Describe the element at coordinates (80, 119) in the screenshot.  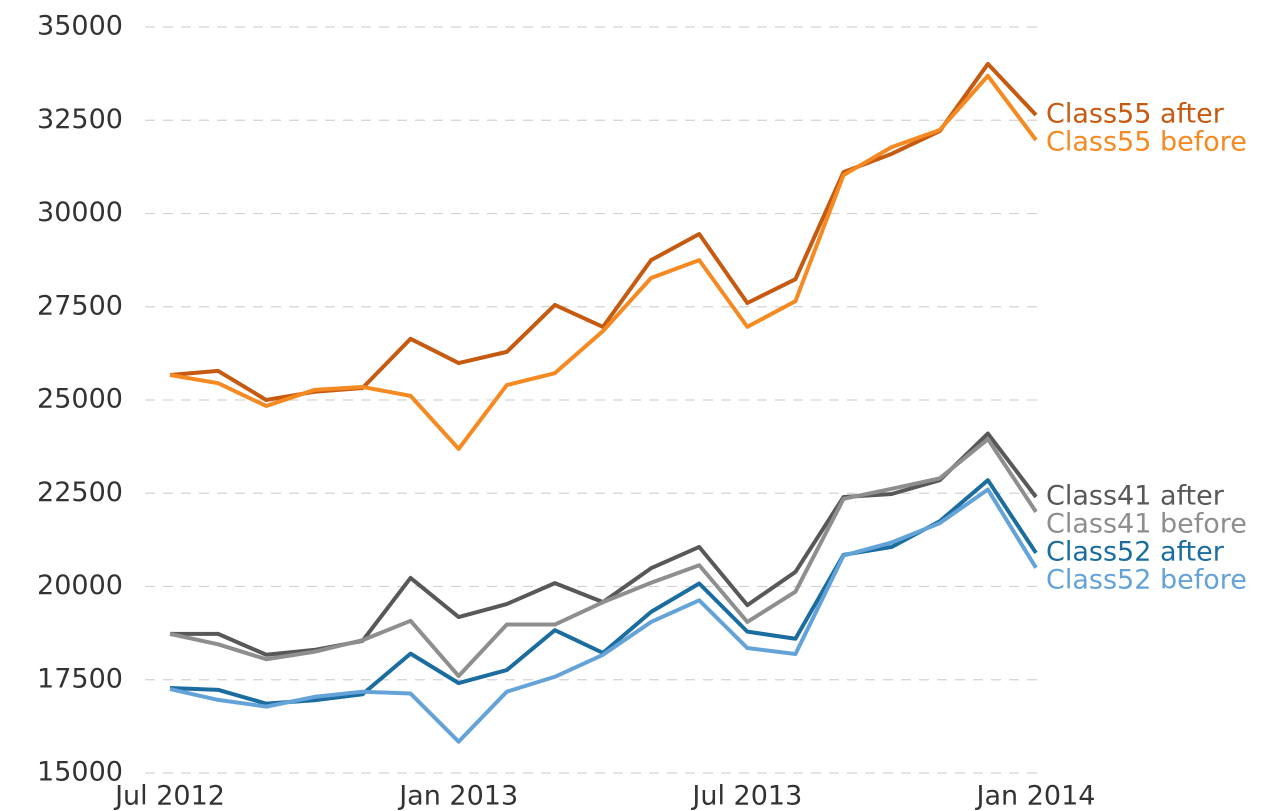
I see `y-tick-label: 32500` at that location.